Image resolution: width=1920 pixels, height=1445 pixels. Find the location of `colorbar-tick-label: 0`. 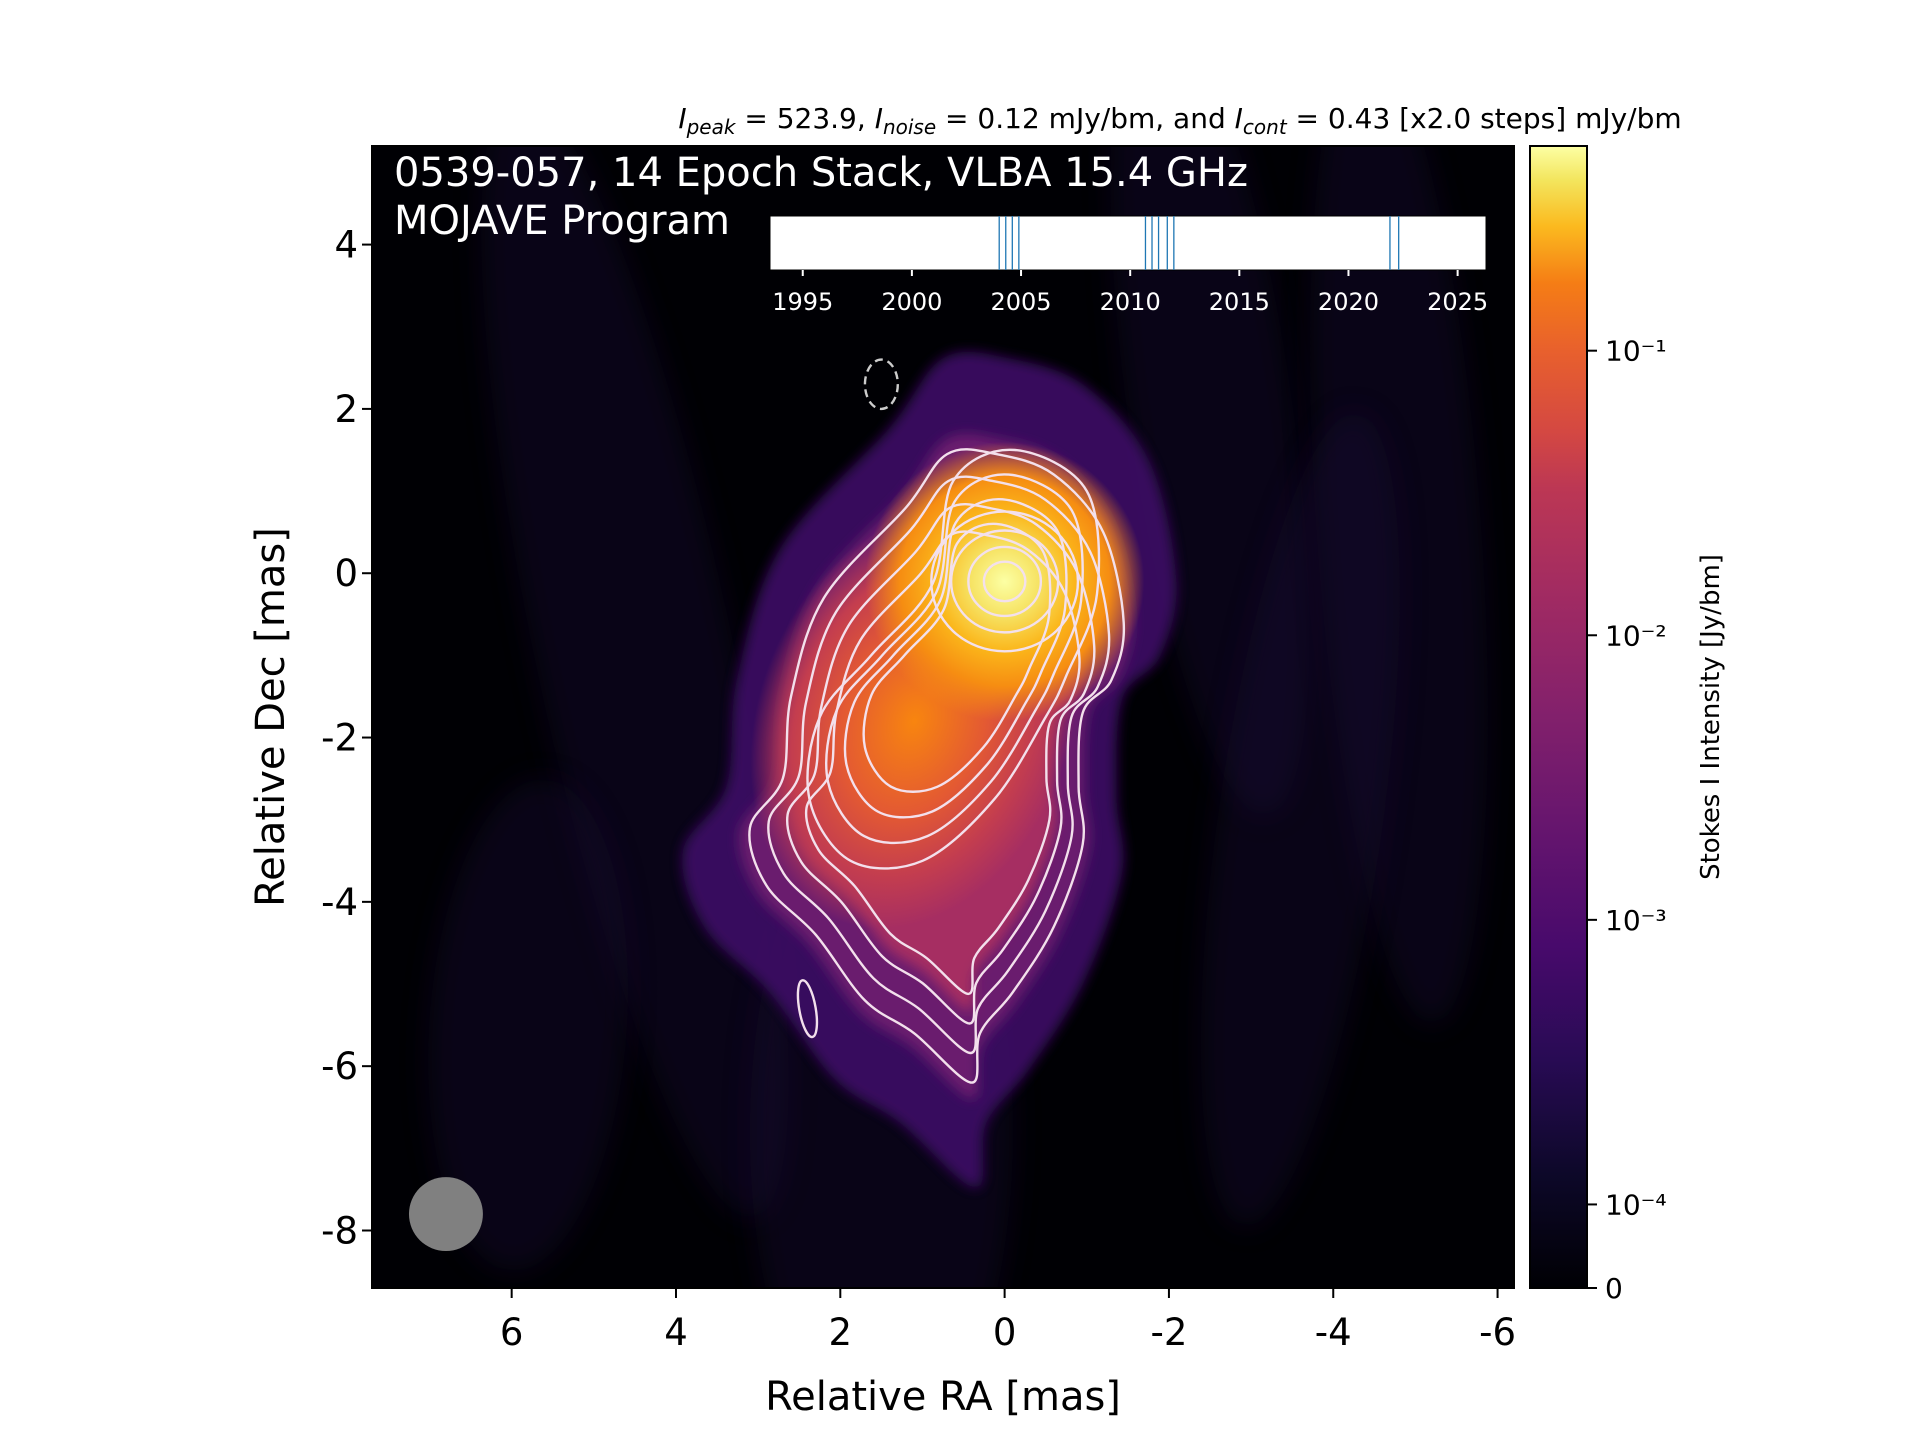

colorbar-tick-label: 0 is located at coordinates (1614, 1288).